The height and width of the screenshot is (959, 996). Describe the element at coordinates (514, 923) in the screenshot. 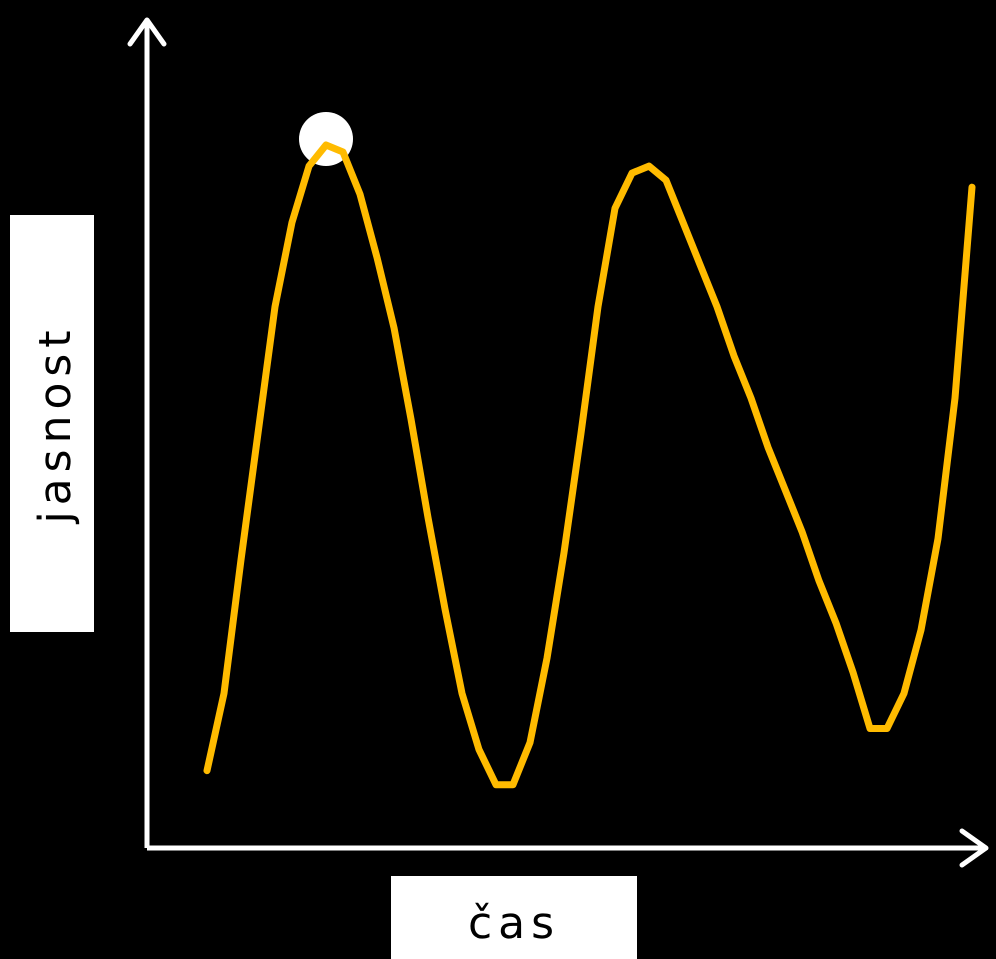

I see `x-axis-title: čas` at that location.